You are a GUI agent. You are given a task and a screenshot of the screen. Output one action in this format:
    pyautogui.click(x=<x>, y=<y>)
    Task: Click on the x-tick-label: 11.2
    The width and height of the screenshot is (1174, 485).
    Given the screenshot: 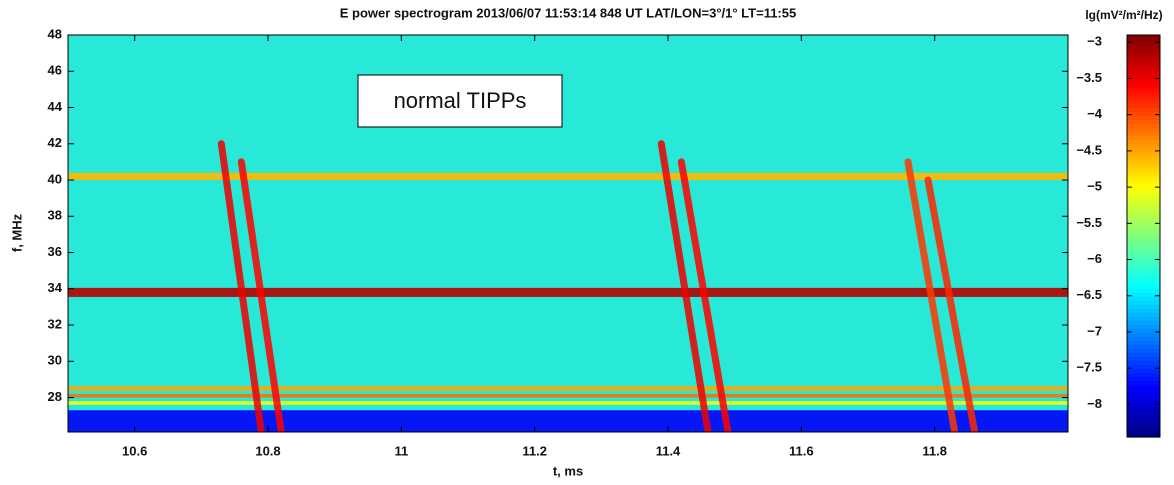 What is the action you would take?
    pyautogui.click(x=534, y=450)
    